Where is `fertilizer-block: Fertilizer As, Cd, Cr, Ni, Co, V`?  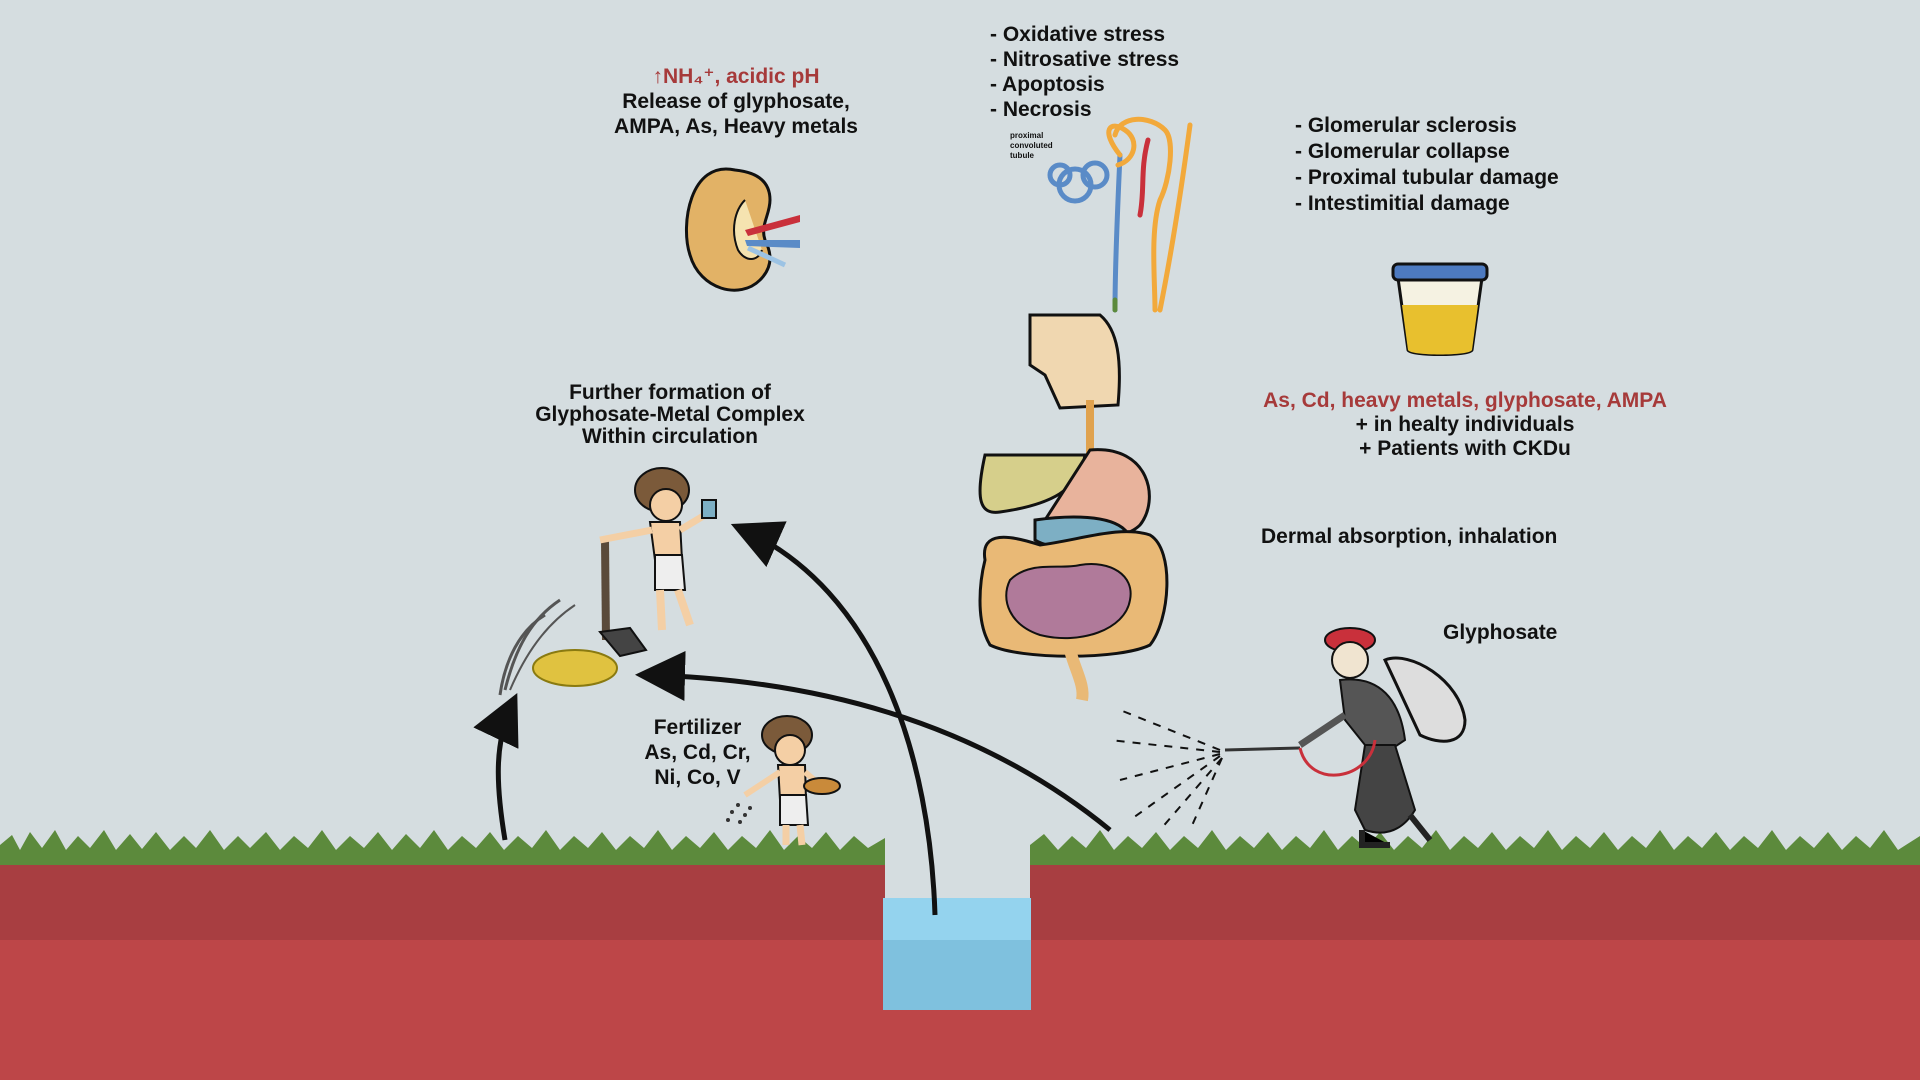
fertilizer-block: Fertilizer As, Cd, Cr, Ni, Co, V is located at coordinates (697, 752).